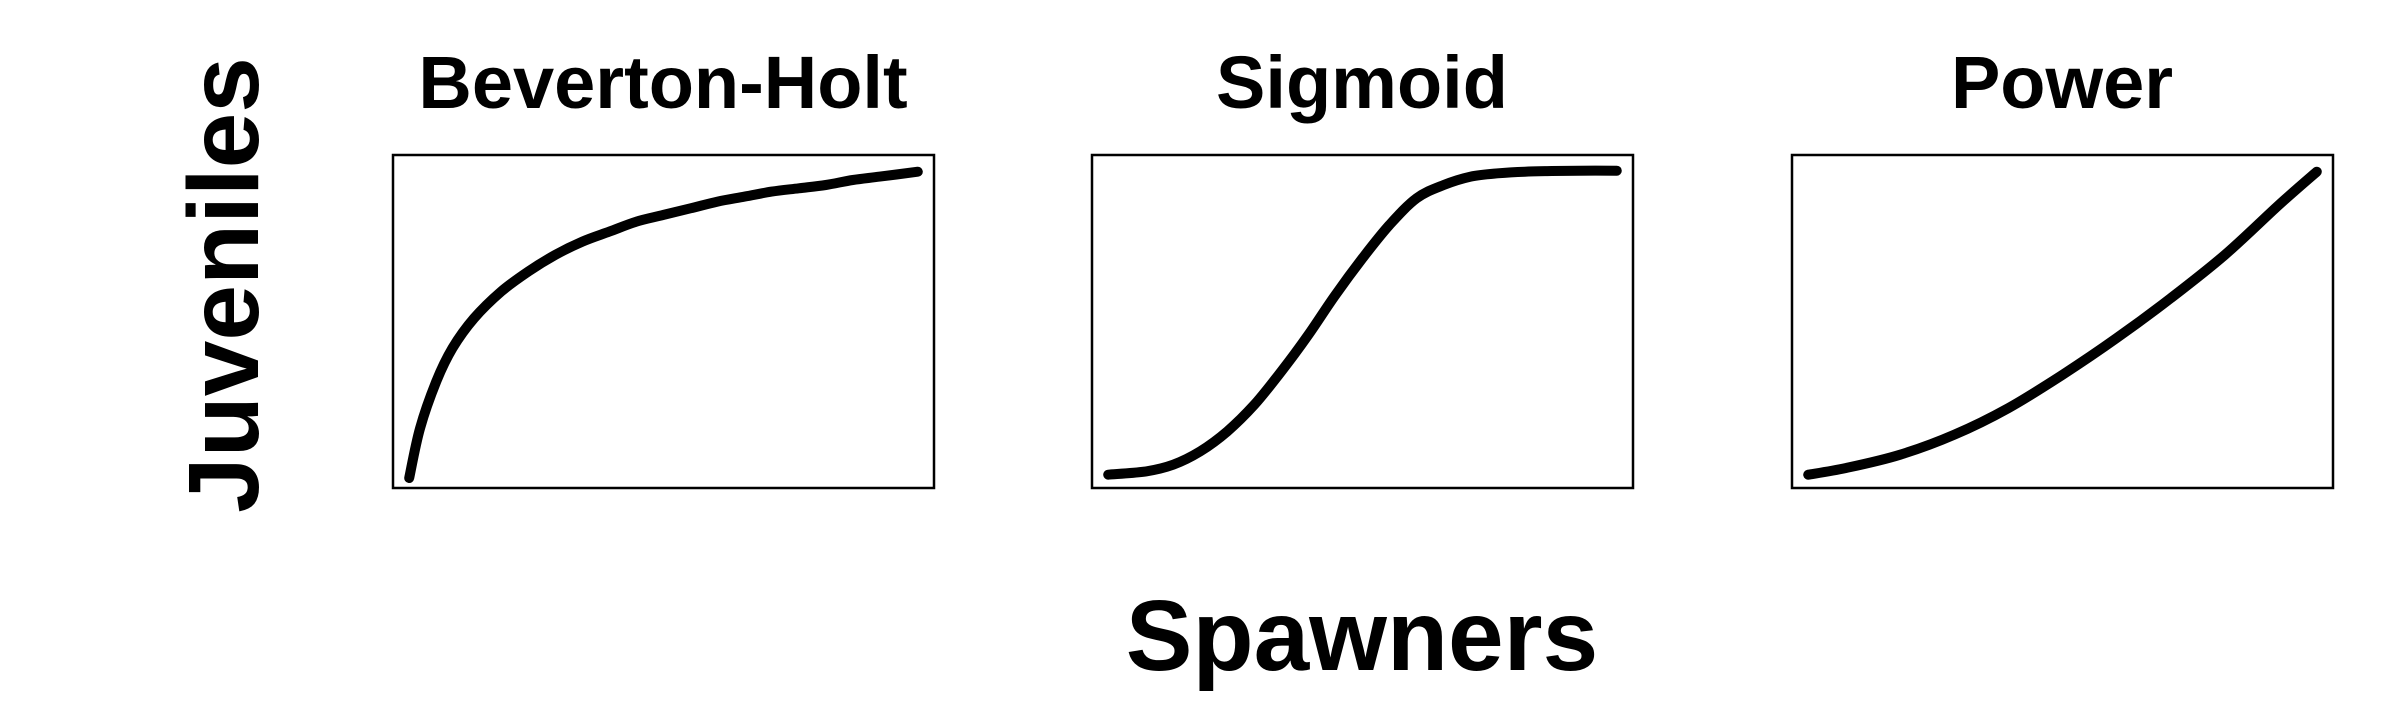 The width and height of the screenshot is (2400, 720). I want to click on panel-power: Power, so click(2062, 265).